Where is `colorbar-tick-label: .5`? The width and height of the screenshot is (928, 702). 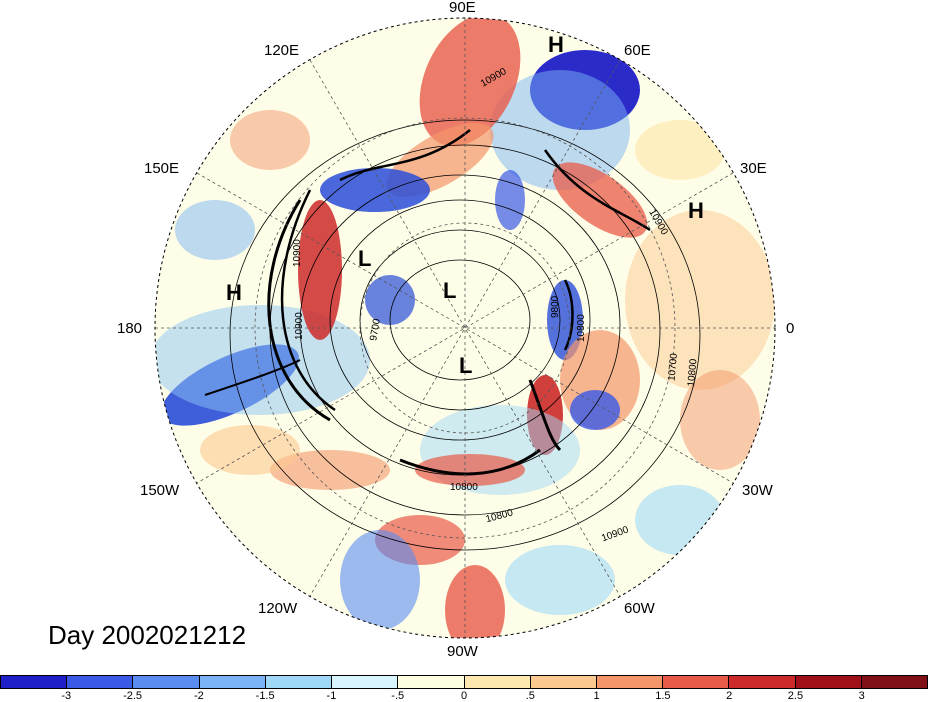
colorbar-tick-label: .5 is located at coordinates (530, 696).